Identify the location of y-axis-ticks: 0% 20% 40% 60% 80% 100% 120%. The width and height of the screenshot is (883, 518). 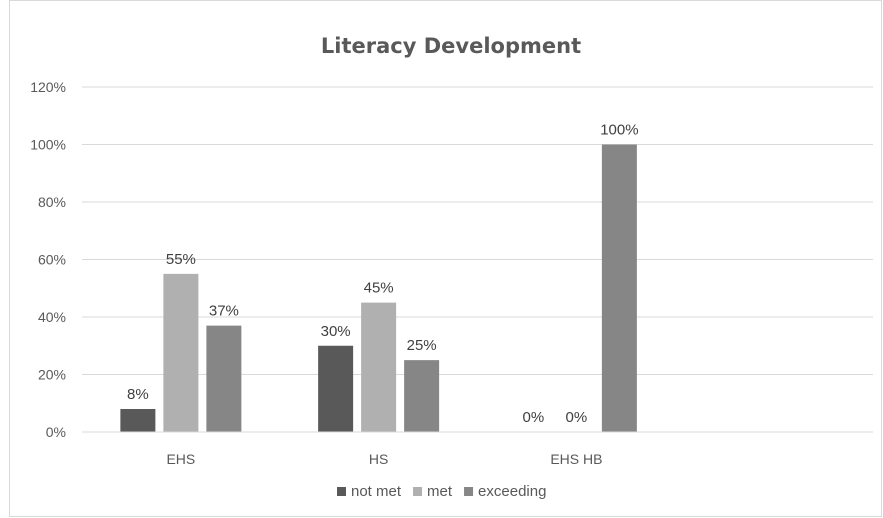
(48, 259).